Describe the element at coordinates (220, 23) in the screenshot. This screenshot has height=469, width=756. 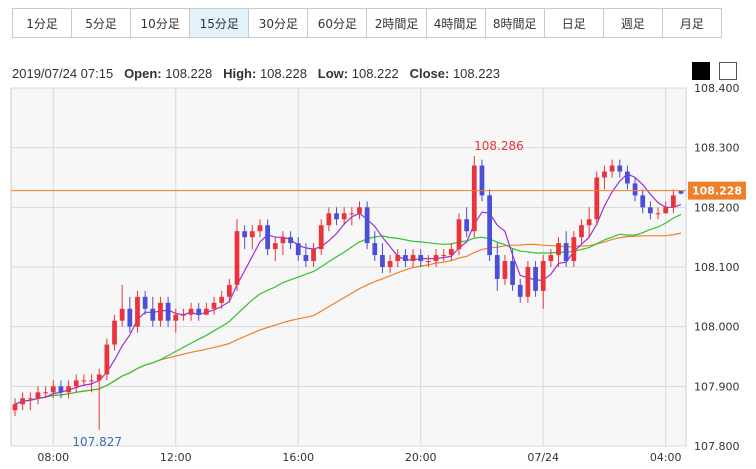
I see `tab-3: 15分足` at that location.